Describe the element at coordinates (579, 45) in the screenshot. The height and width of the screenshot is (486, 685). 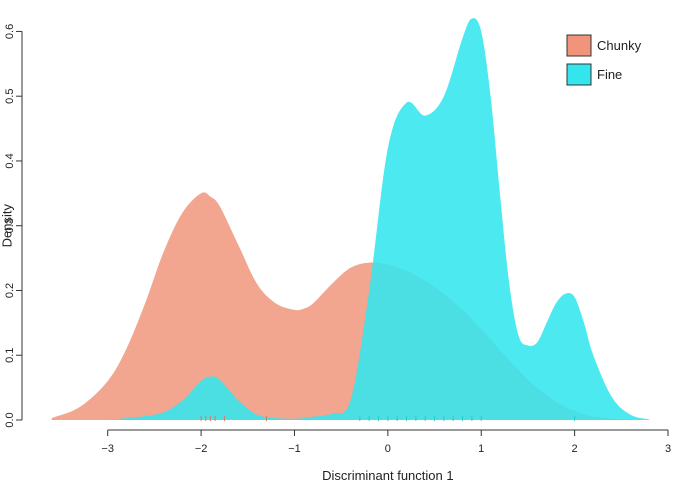
I see `legend-swatch-chunky` at that location.